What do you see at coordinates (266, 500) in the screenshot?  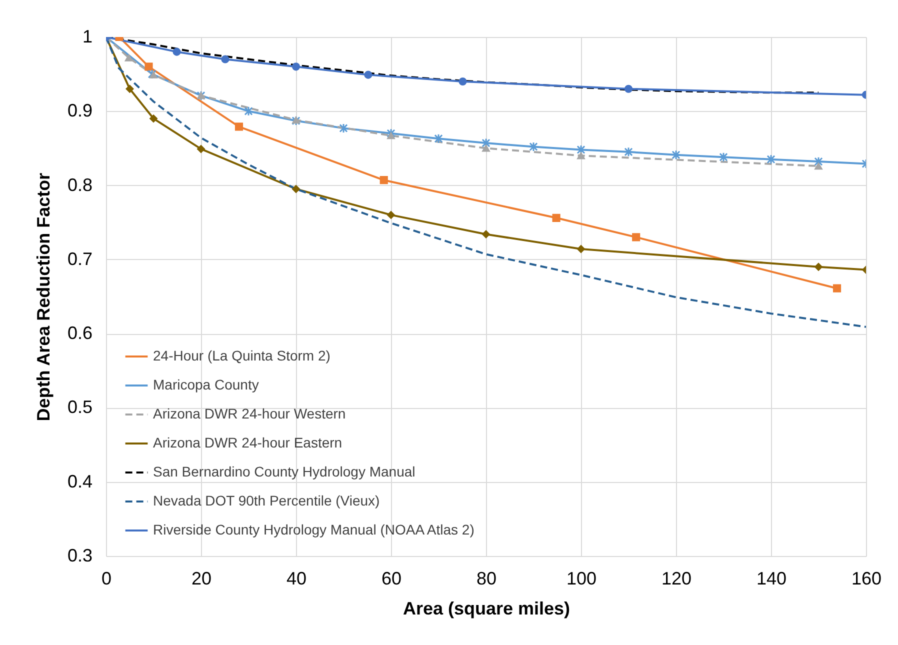 I see `legend-label: Nevada DOT 90th Percentile (Vieux)` at bounding box center [266, 500].